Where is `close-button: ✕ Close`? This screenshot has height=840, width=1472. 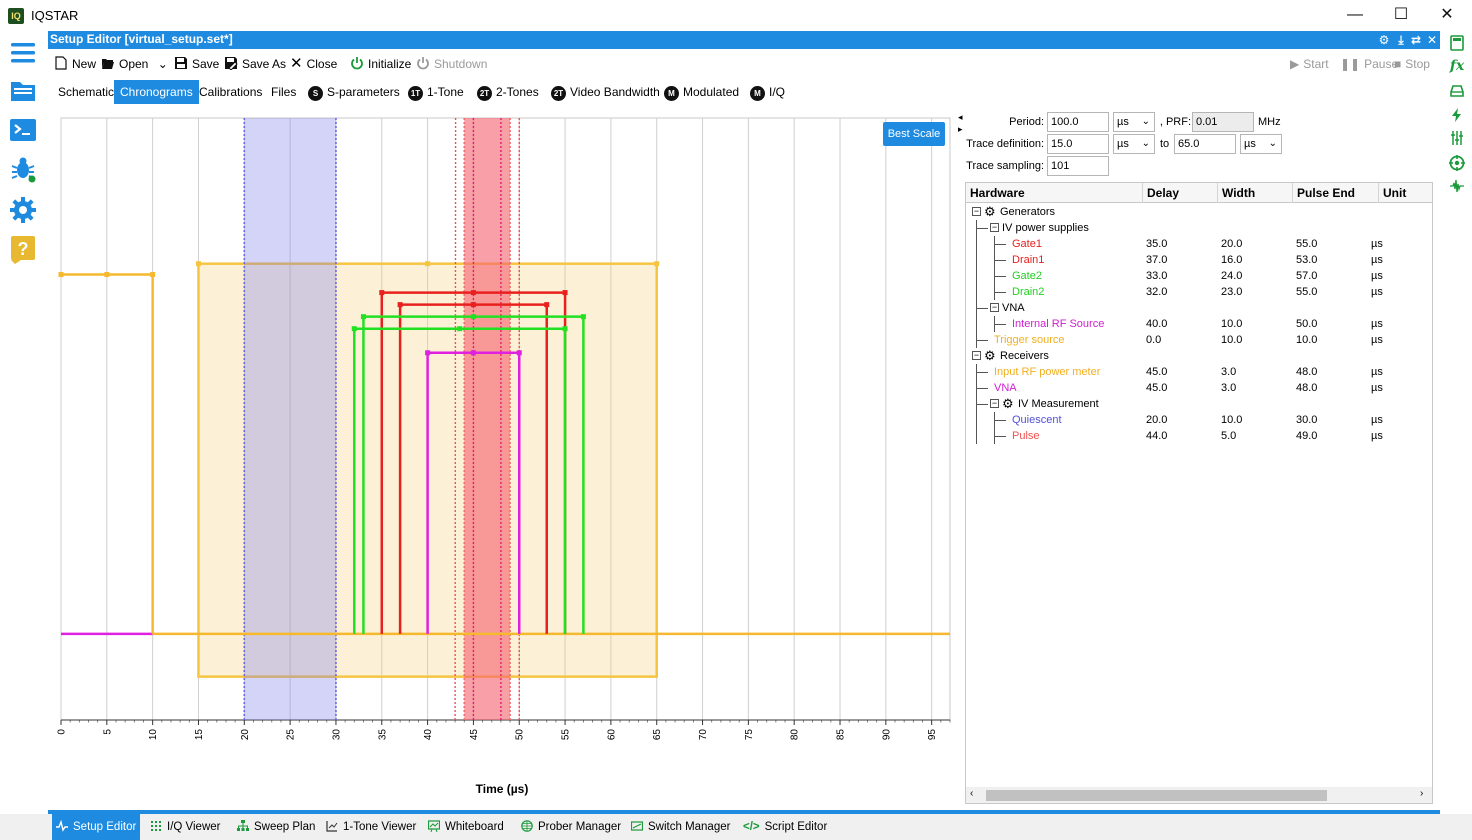 close-button: ✕ Close is located at coordinates (313, 64).